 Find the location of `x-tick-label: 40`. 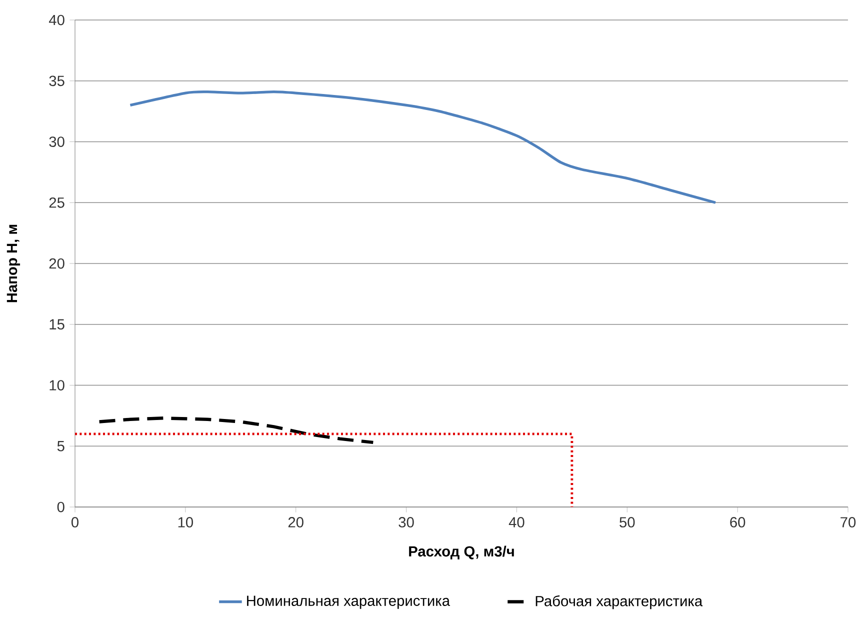

x-tick-label: 40 is located at coordinates (516, 522).